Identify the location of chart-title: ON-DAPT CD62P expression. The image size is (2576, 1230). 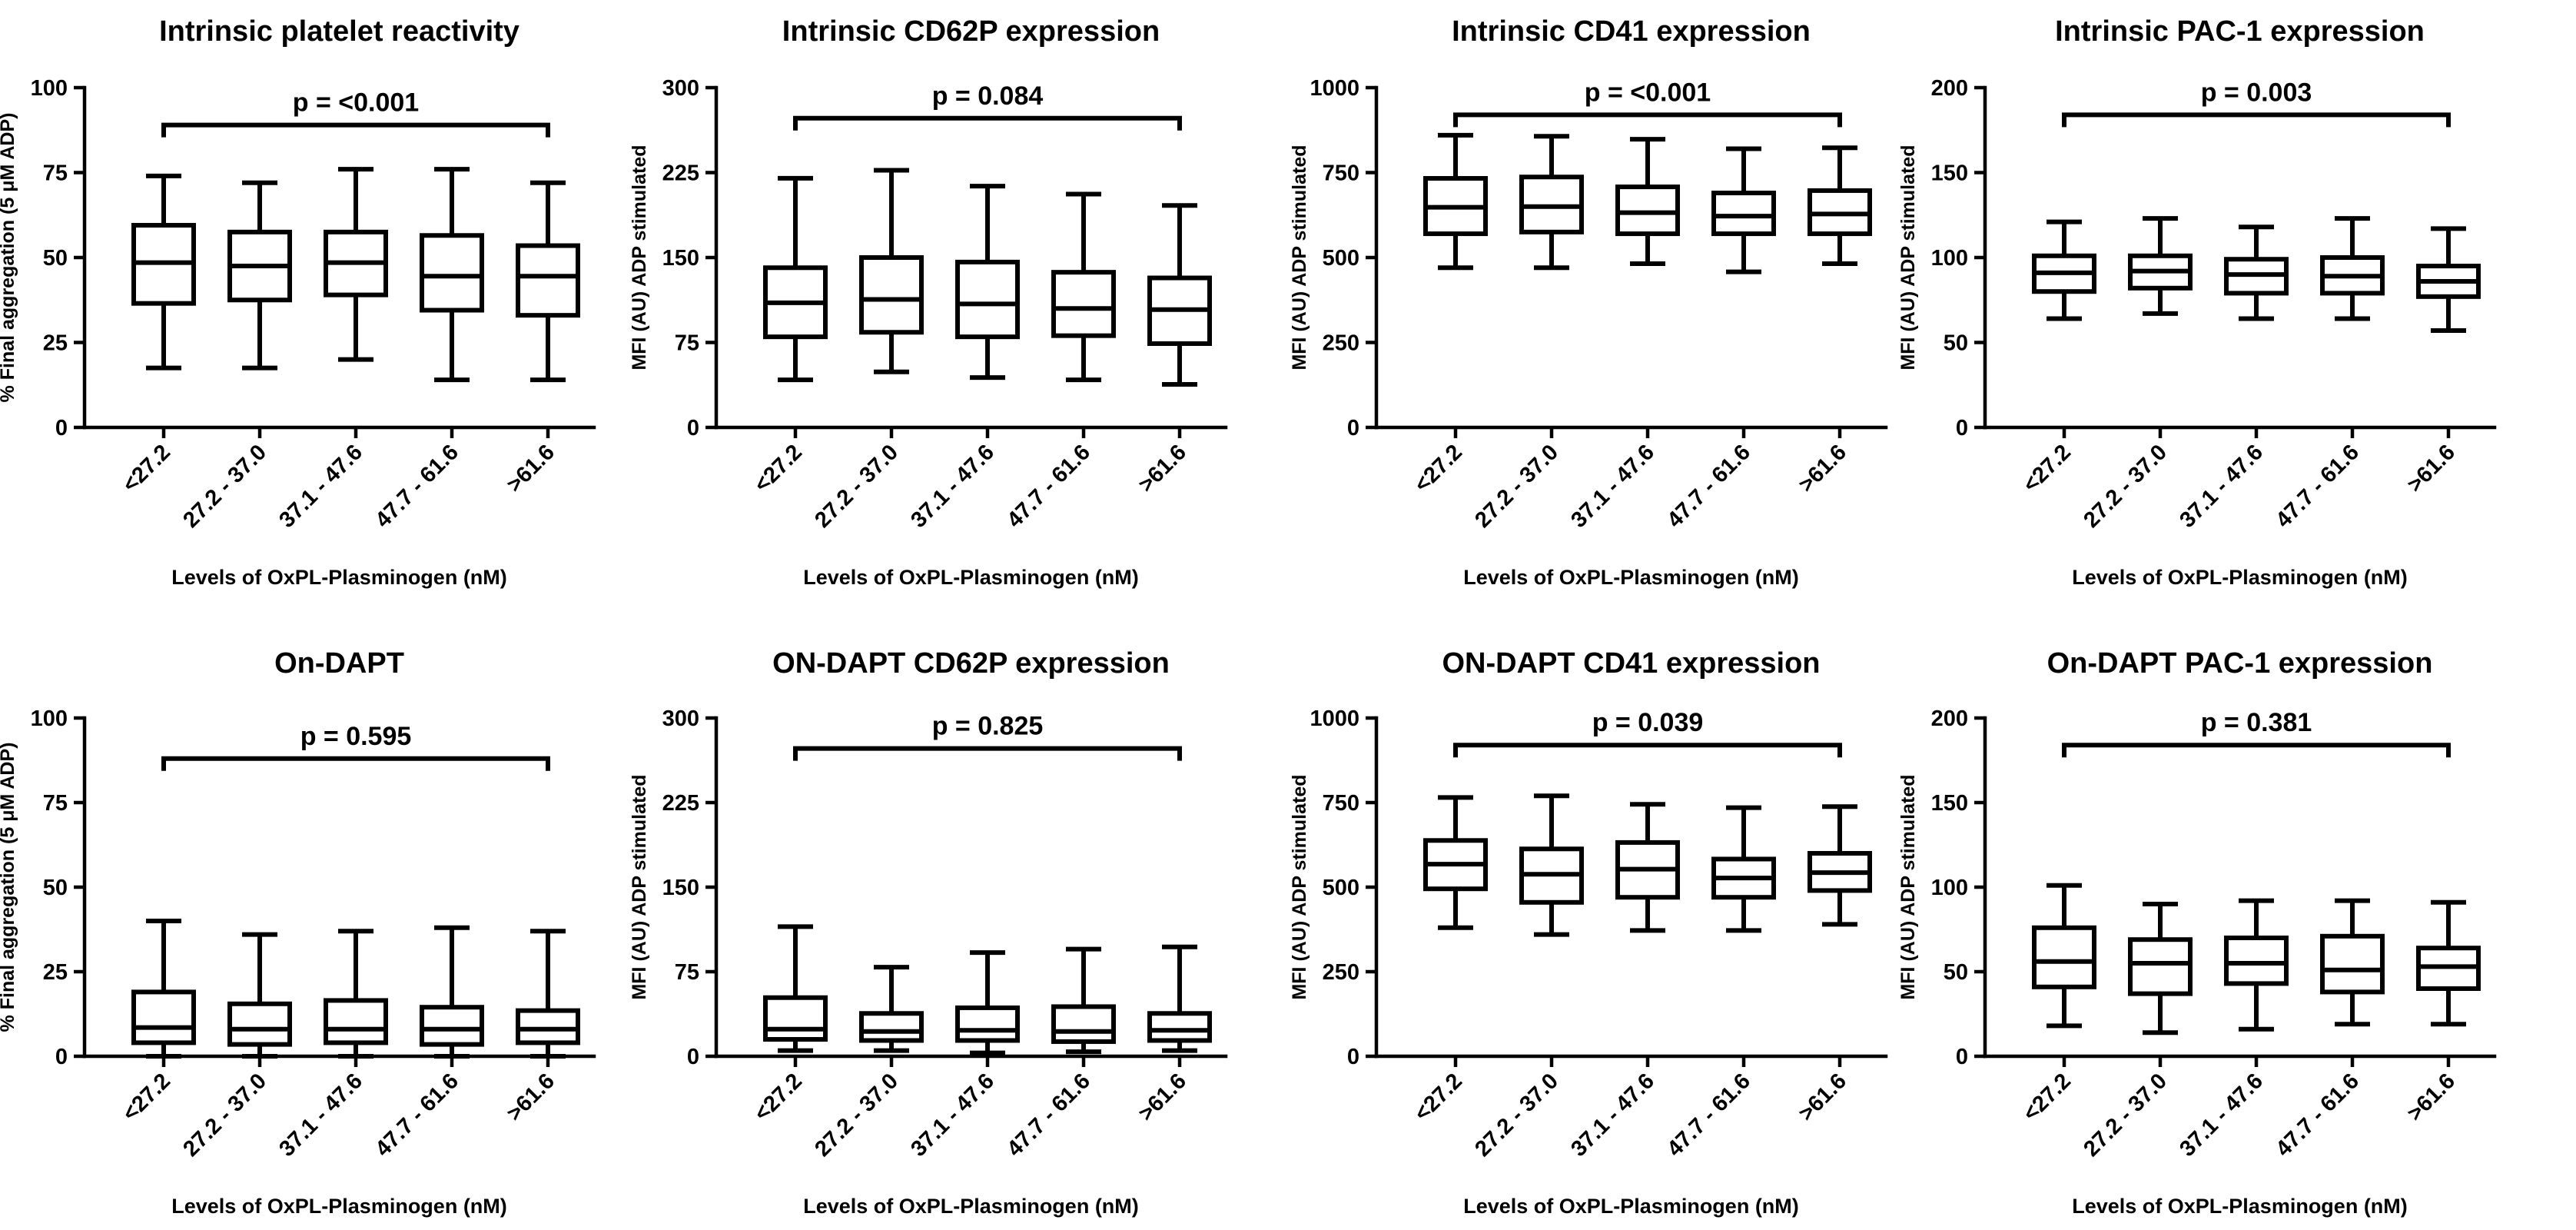
(971, 664).